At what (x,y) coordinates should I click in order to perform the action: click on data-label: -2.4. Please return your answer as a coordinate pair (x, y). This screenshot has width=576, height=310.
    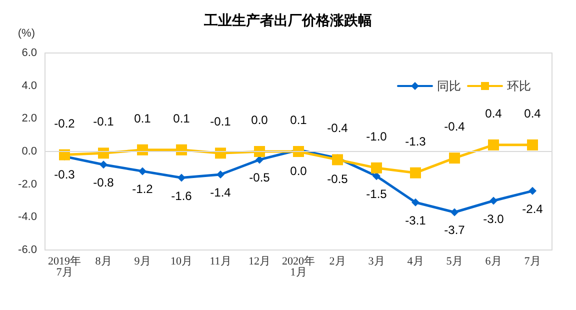
    Looking at the image, I should click on (533, 209).